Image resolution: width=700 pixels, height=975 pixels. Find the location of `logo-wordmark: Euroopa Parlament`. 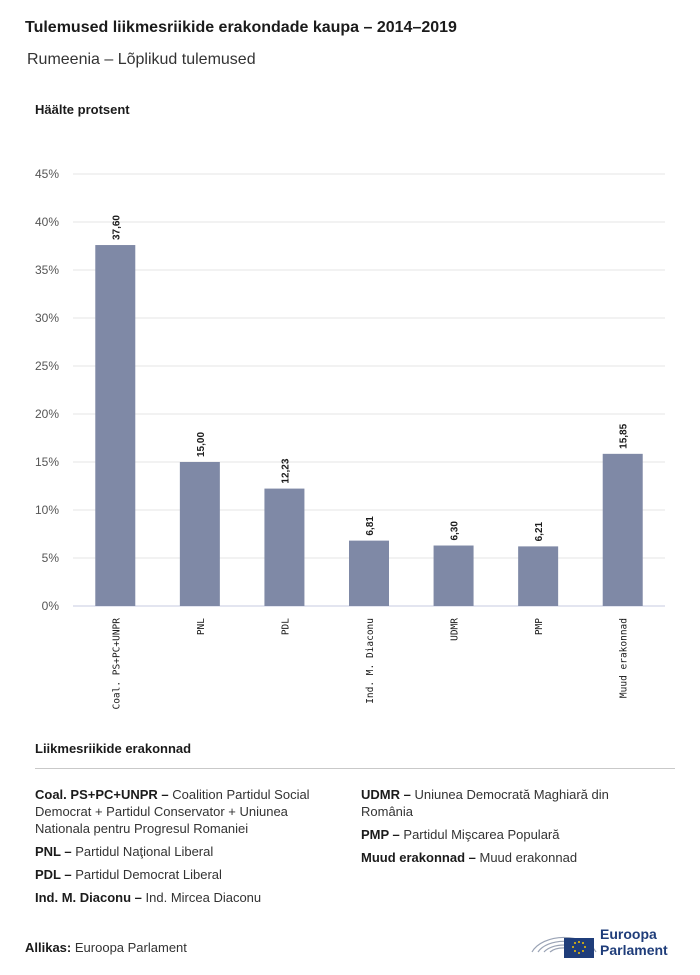

logo-wordmark: Euroopa Parlament is located at coordinates (634, 942).